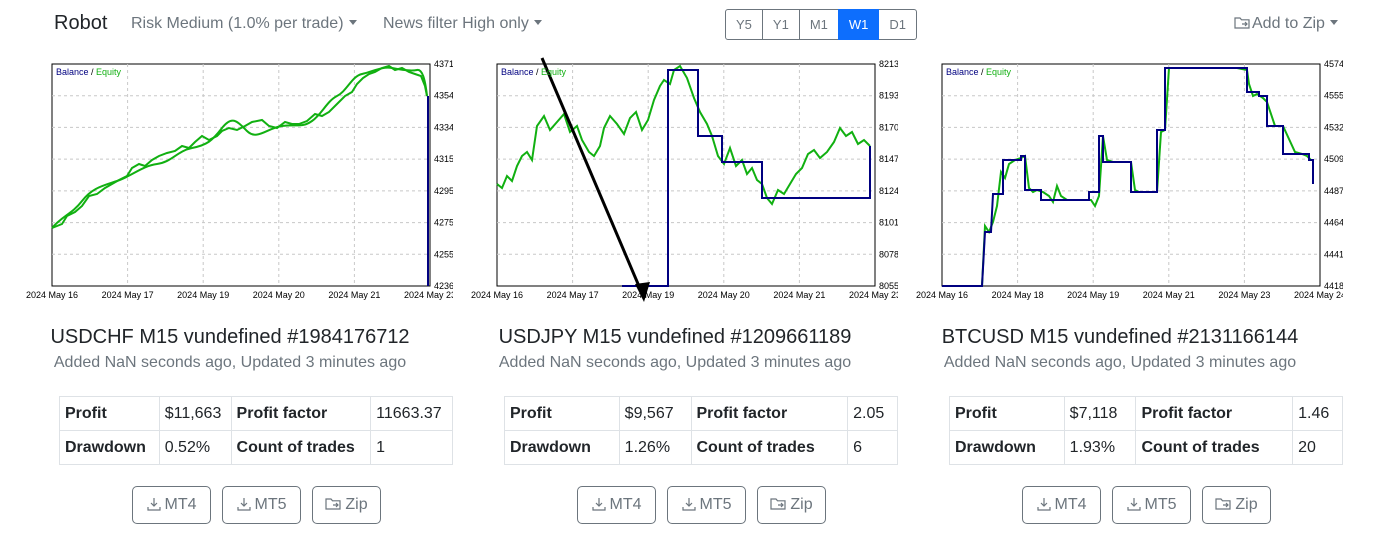 The image size is (1398, 536). I want to click on drawdown-value: 1.26%, so click(655, 447).